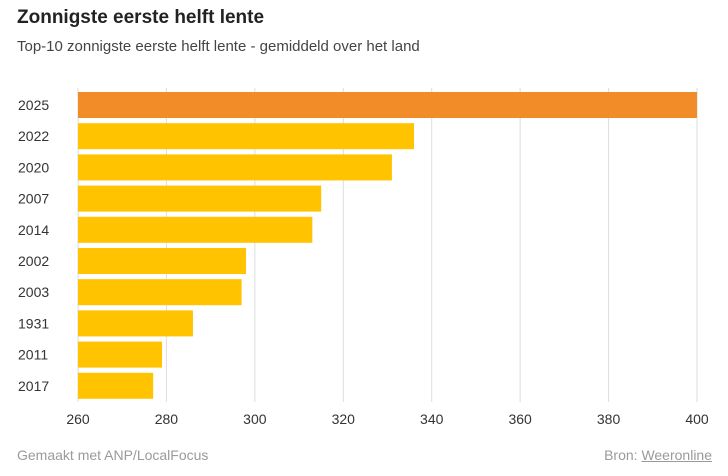  What do you see at coordinates (160, 292) in the screenshot?
I see `bar-2003` at bounding box center [160, 292].